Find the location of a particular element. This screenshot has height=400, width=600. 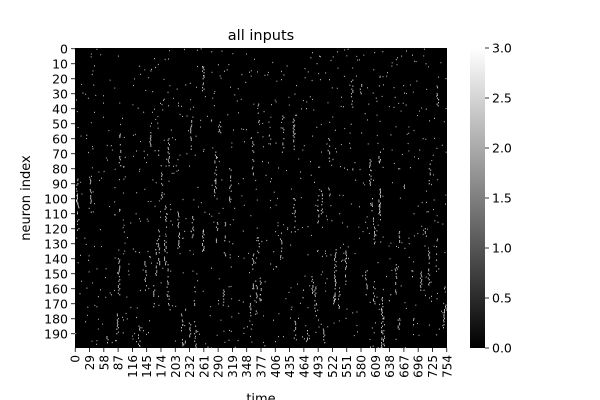

y-tick-label: 0 is located at coordinates (64, 48).